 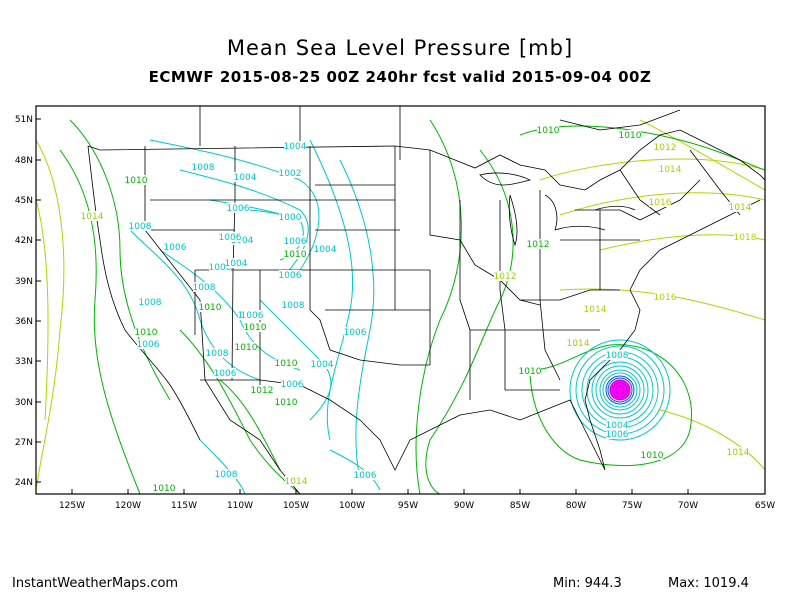 What do you see at coordinates (24, 443) in the screenshot?
I see `lat-label: 27N` at bounding box center [24, 443].